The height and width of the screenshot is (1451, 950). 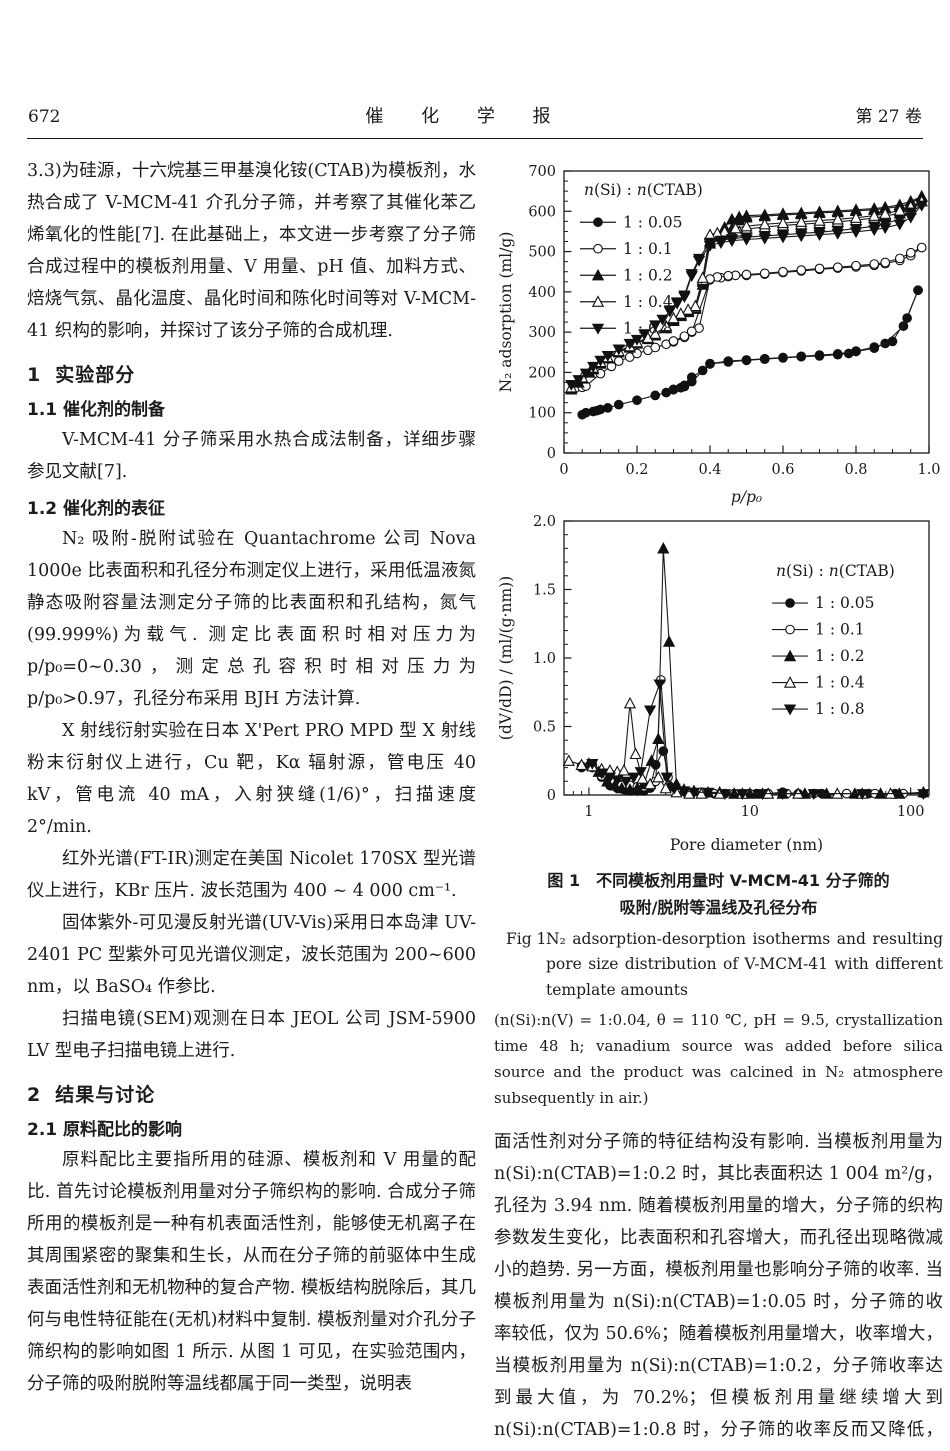 I want to click on page-number: 672, so click(x=44, y=117).